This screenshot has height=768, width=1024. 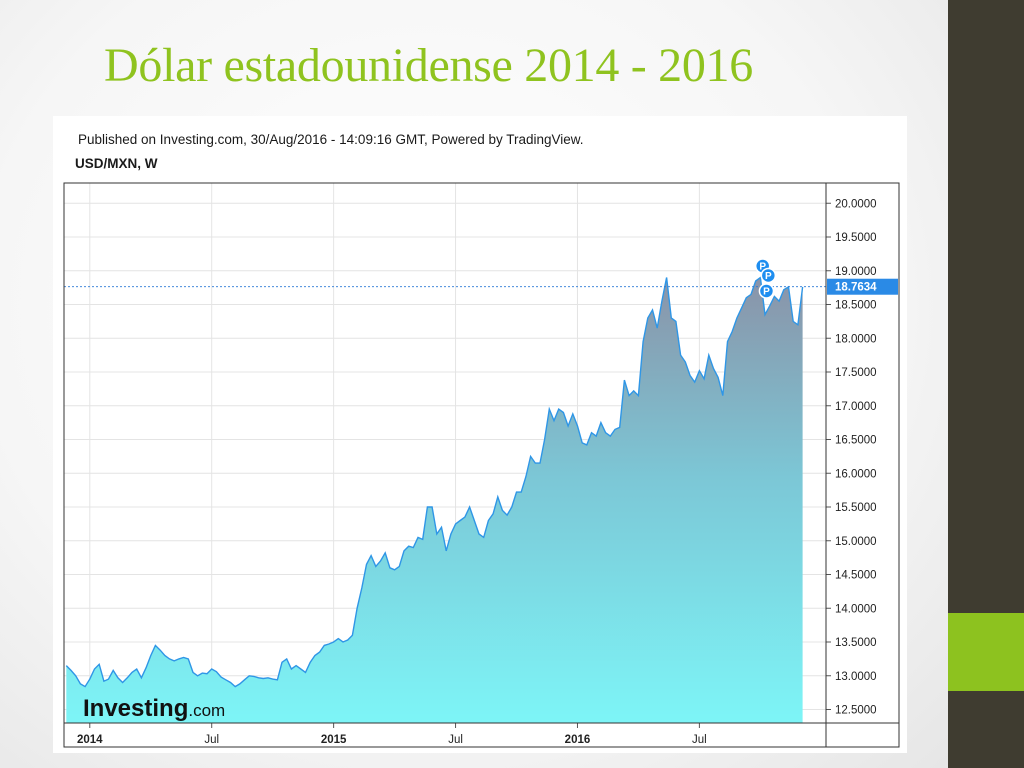 What do you see at coordinates (856, 643) in the screenshot?
I see `y-tick-label: 13.5000` at bounding box center [856, 643].